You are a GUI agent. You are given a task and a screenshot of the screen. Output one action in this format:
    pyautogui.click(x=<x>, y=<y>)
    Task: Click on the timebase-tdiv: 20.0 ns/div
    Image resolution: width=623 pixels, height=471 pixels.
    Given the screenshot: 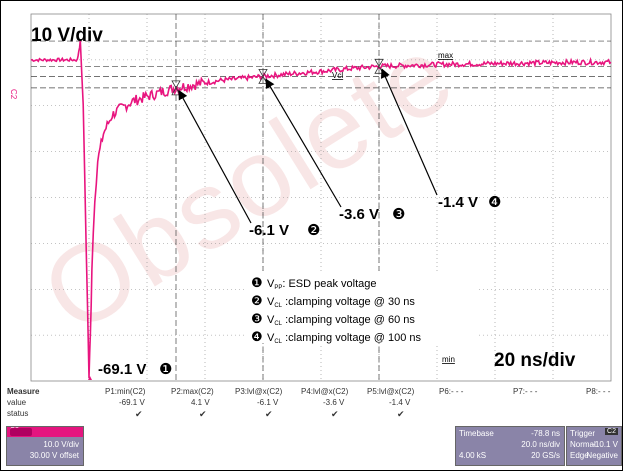 What is the action you would take?
    pyautogui.click(x=540, y=444)
    